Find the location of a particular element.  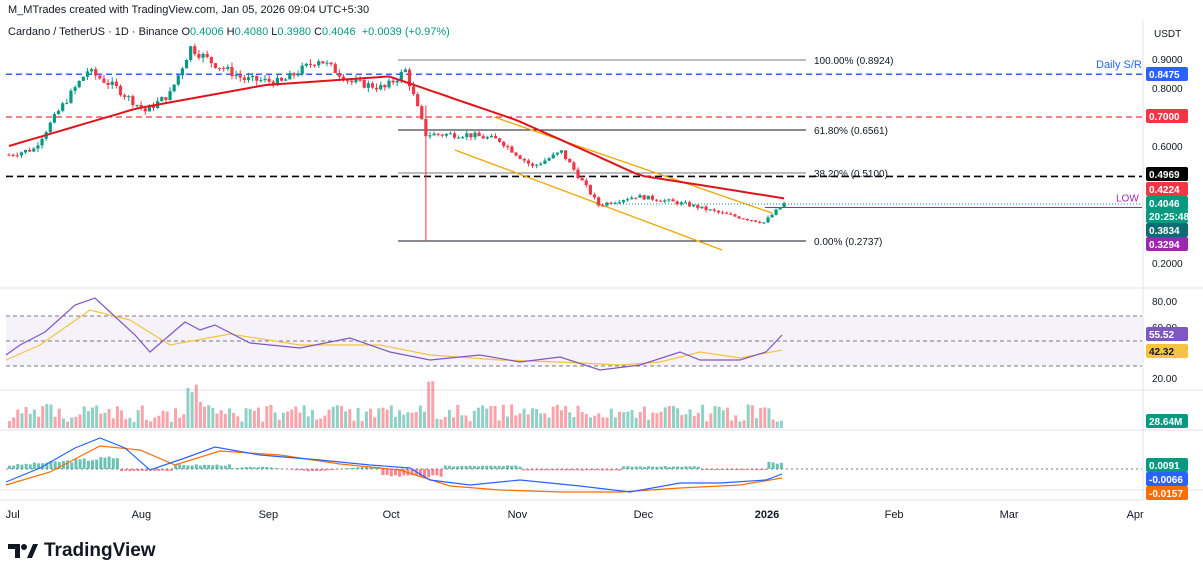

price-badge: 0.3294 is located at coordinates (1164, 245).